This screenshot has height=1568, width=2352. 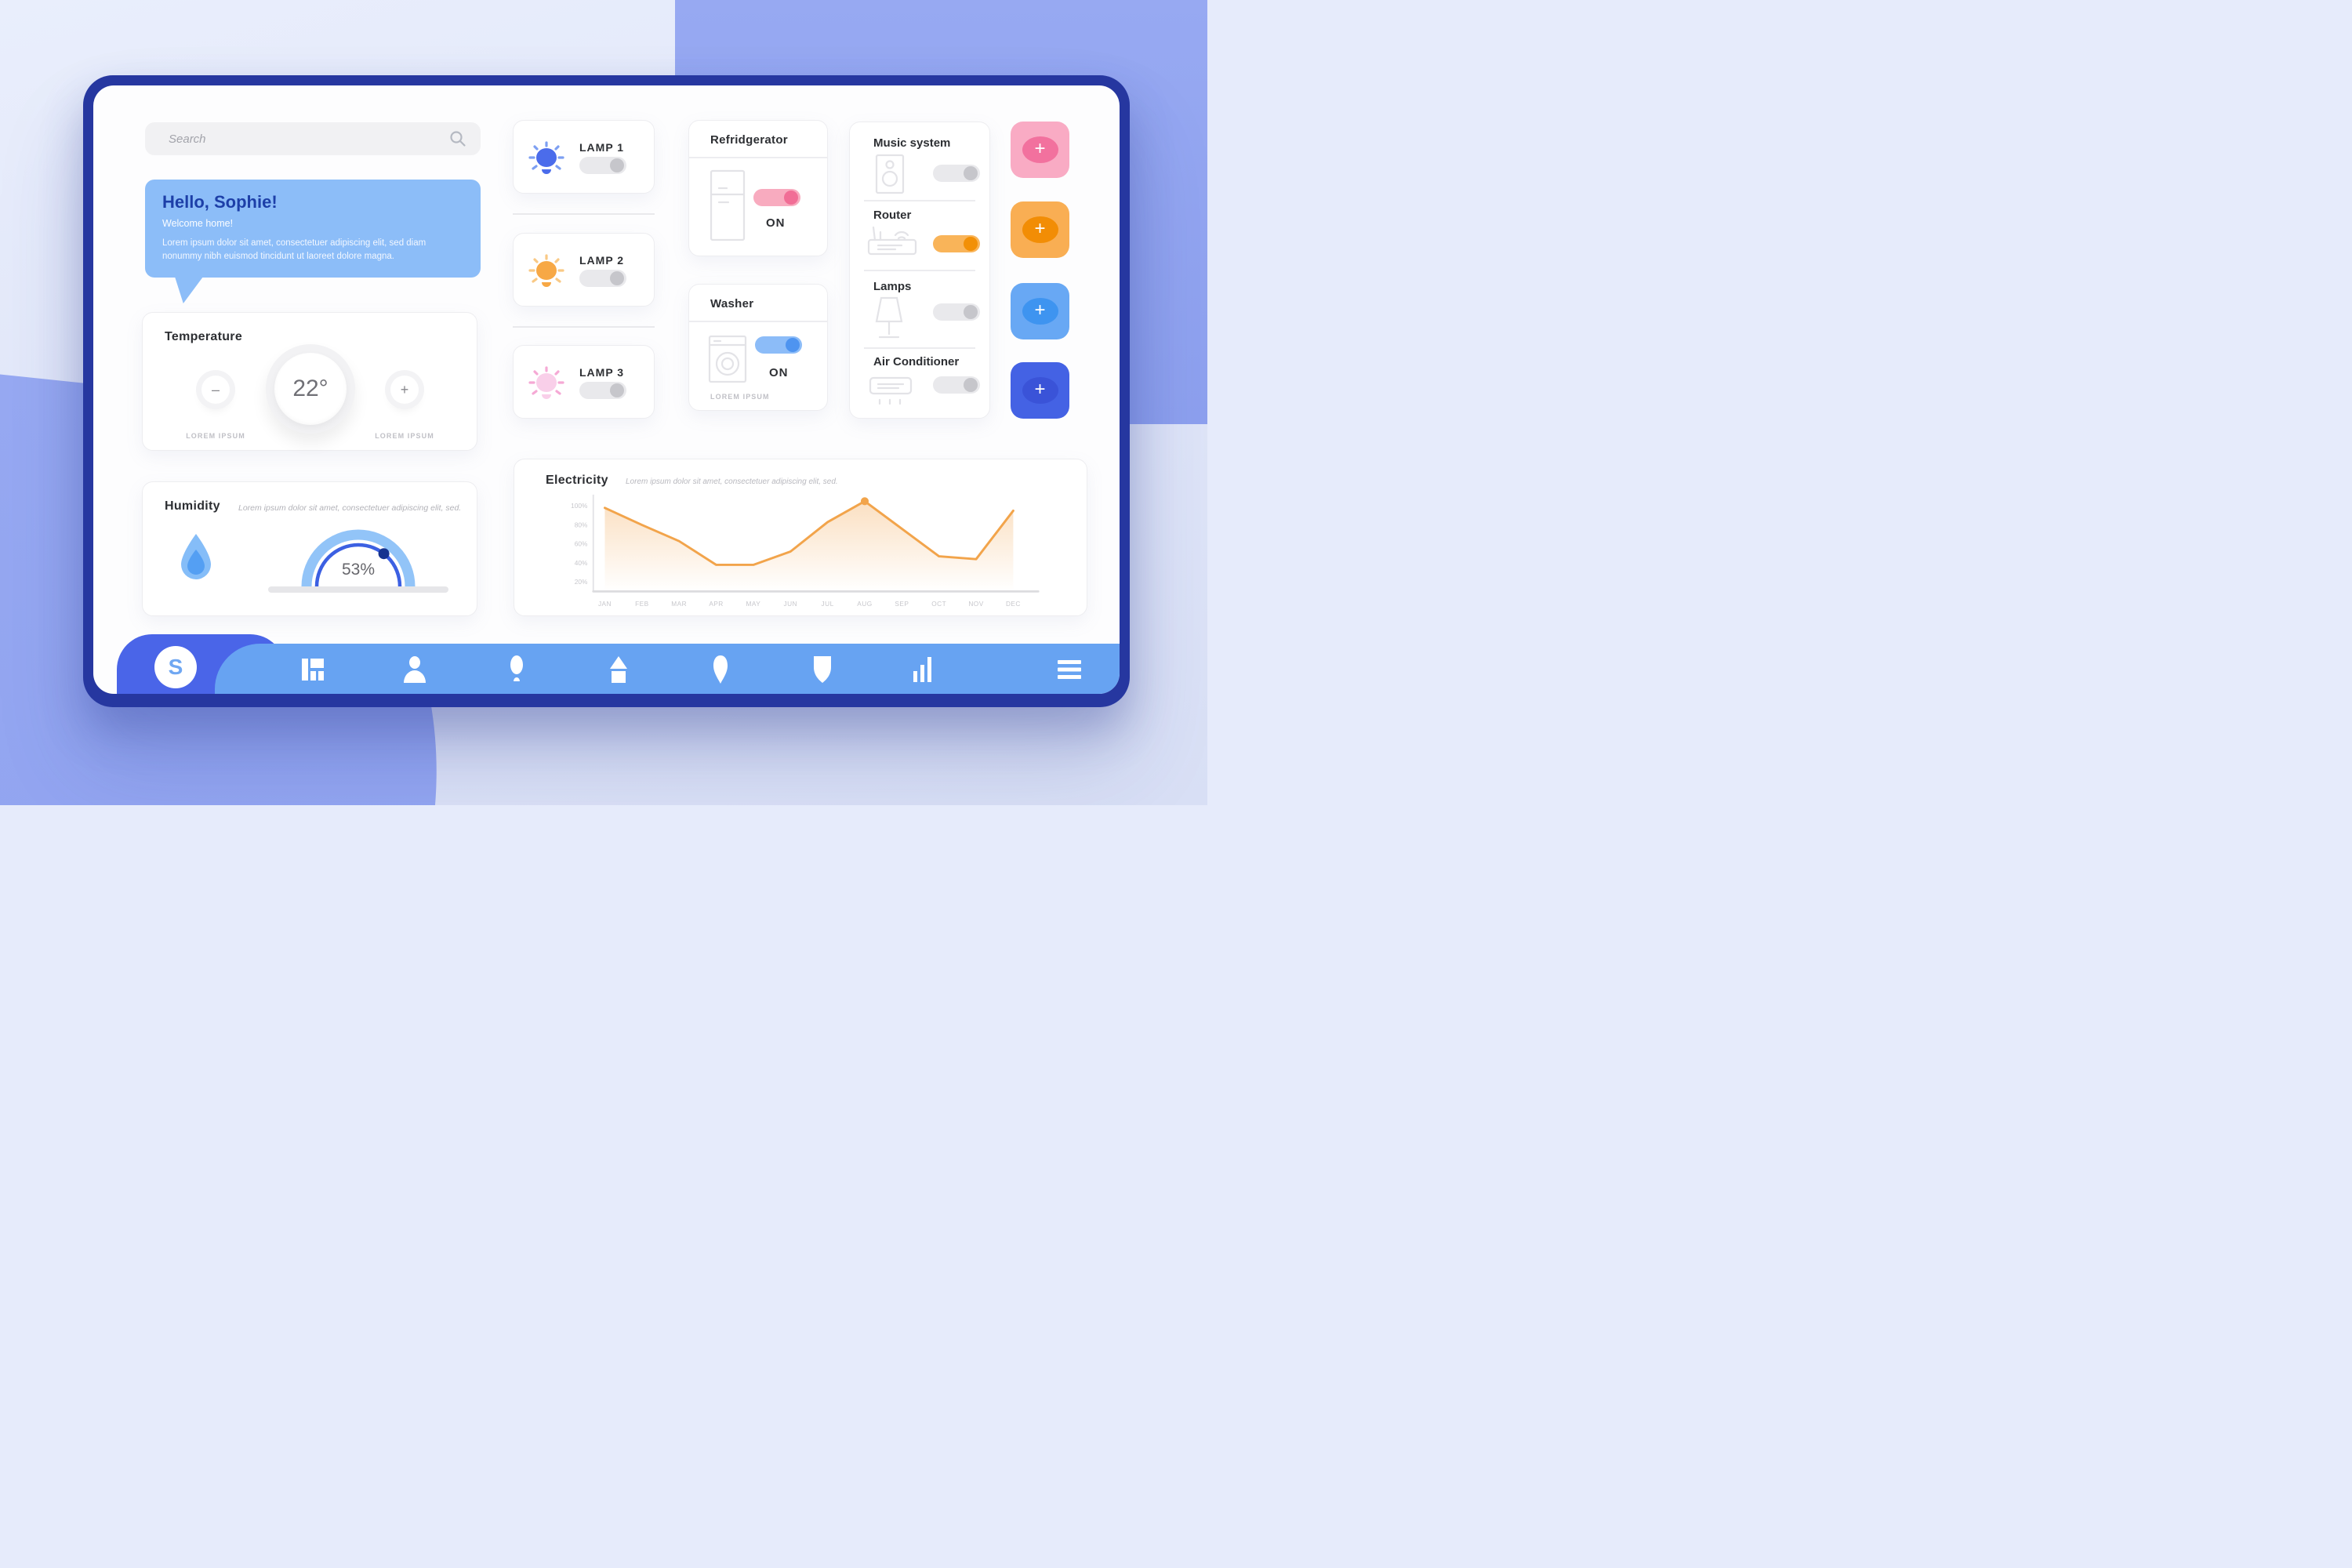 I want to click on lamp-1-toggle, so click(x=602, y=165).